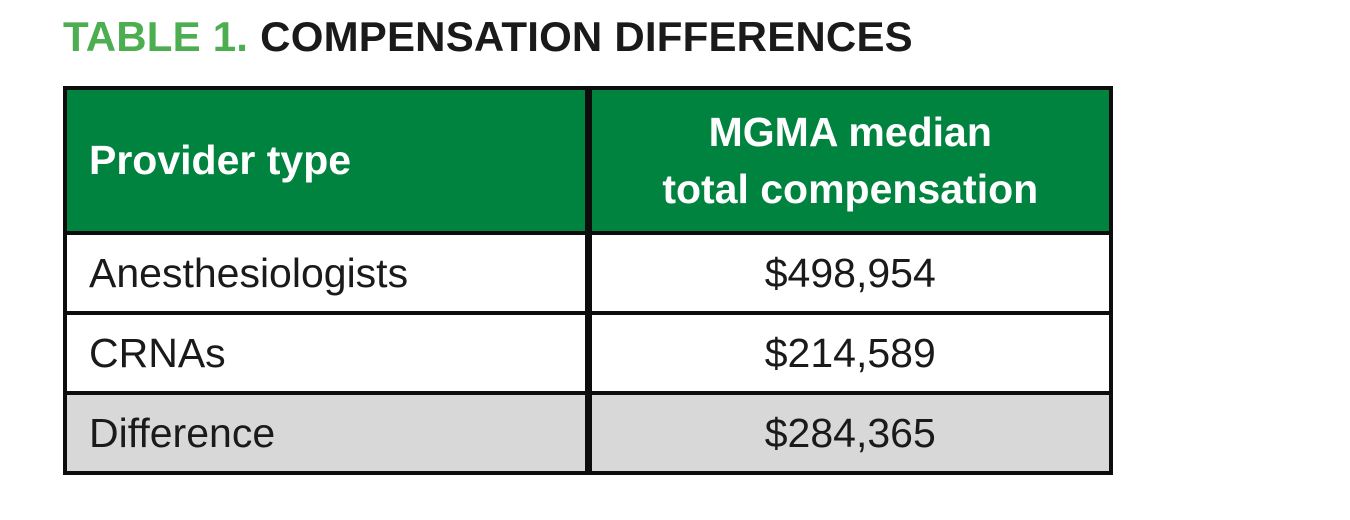 The height and width of the screenshot is (520, 1350). What do you see at coordinates (326, 433) in the screenshot?
I see `cell-provider-difference: Difference` at bounding box center [326, 433].